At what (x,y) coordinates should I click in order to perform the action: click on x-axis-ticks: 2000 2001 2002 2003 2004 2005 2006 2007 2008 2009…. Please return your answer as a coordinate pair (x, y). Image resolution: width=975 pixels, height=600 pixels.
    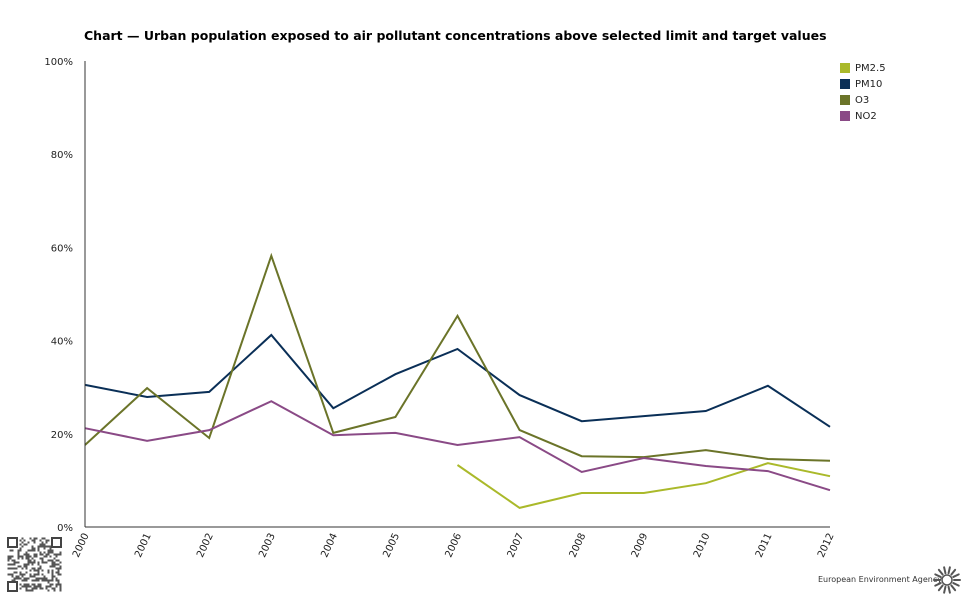
    Looking at the image, I should click on (454, 546).